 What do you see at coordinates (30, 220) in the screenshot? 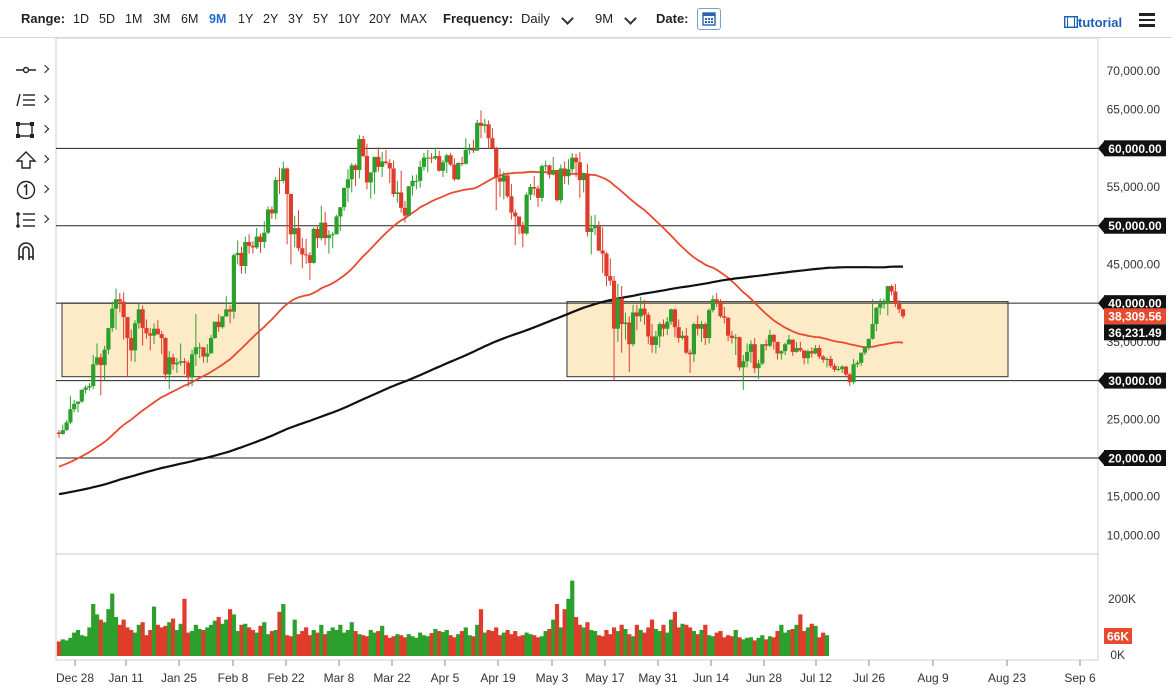
I see `fibonacci-tools` at bounding box center [30, 220].